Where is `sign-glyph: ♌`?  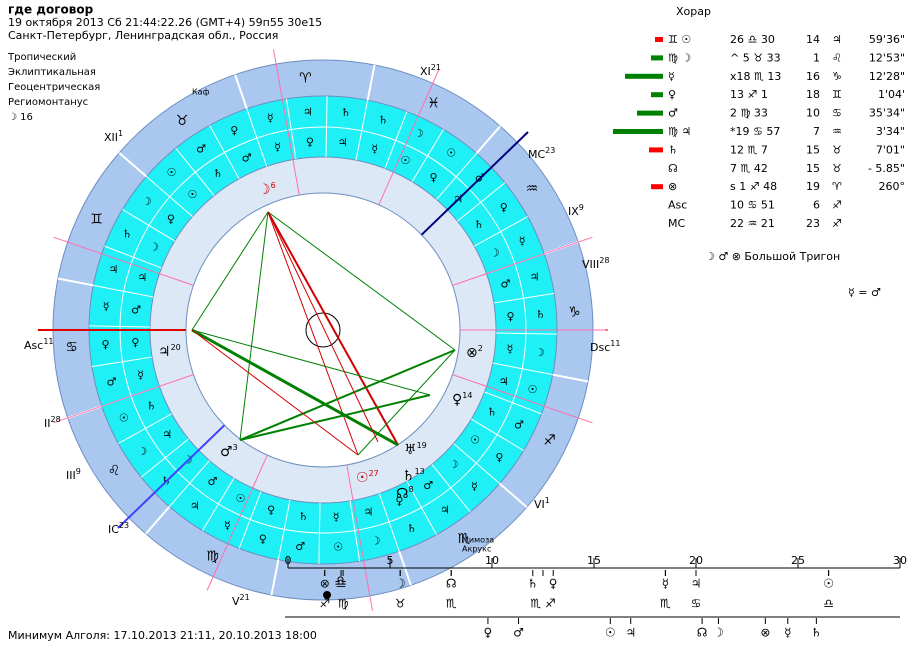
sign-glyph: ♌ is located at coordinates (114, 471).